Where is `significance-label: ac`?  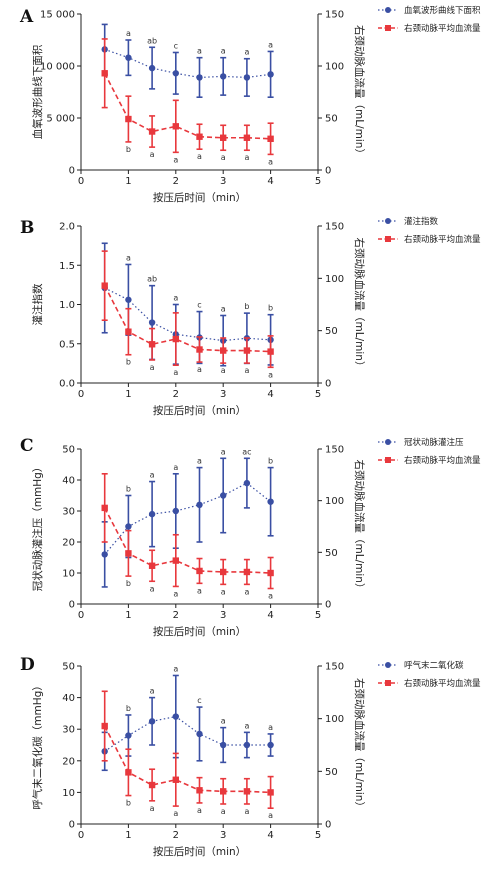 significance-label: ac is located at coordinates (246, 451).